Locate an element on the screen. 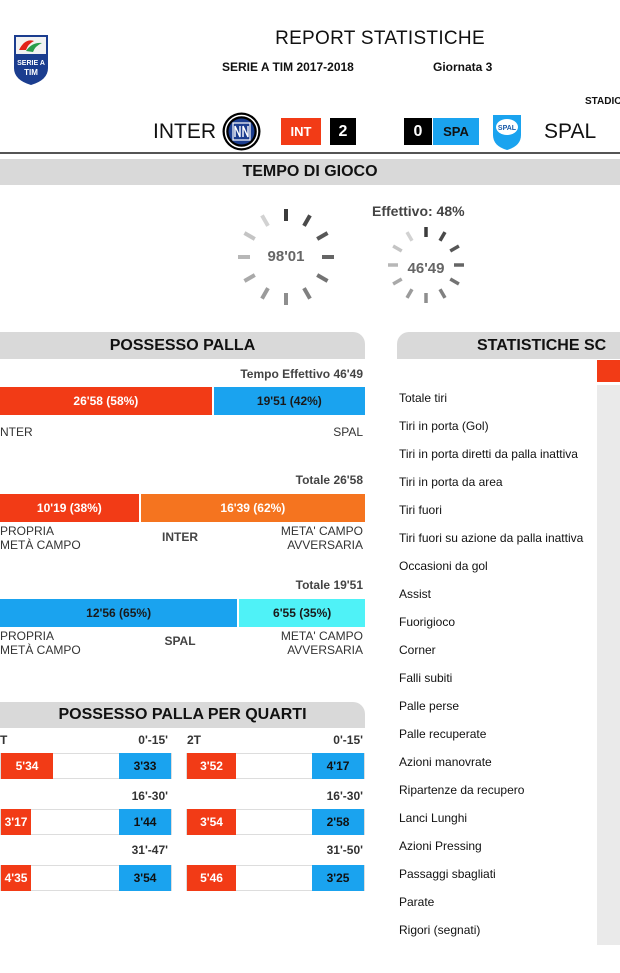 The height and width of the screenshot is (973, 620). stat-row-label: Tiri fuori su azione da palla inattiva is located at coordinates (491, 538).